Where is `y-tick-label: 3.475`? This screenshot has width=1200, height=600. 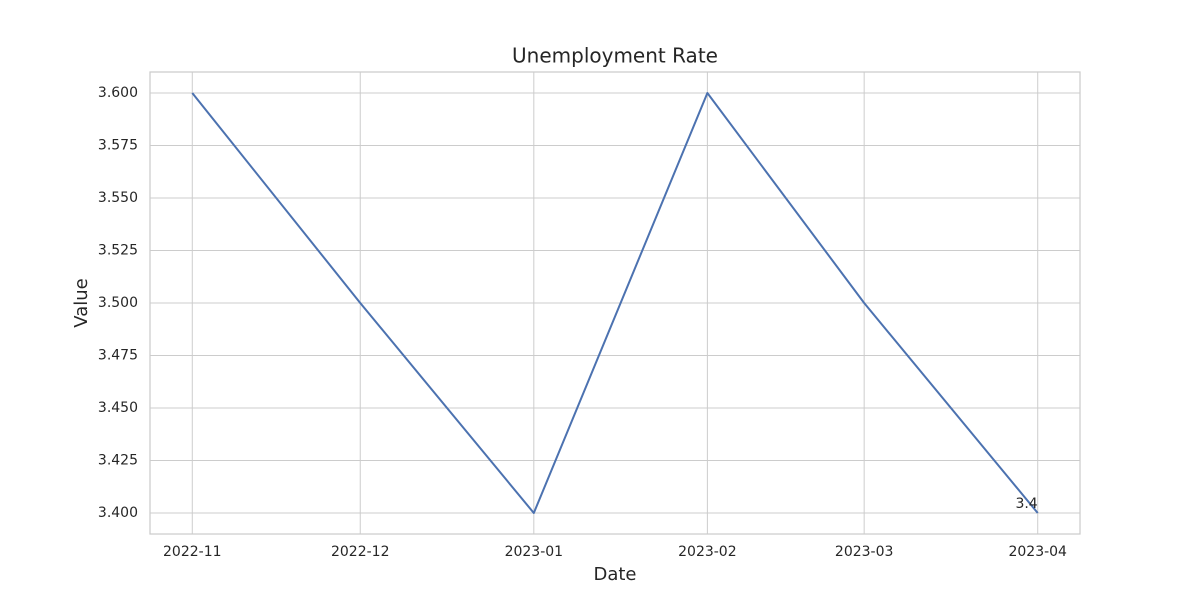 y-tick-label: 3.475 is located at coordinates (118, 356).